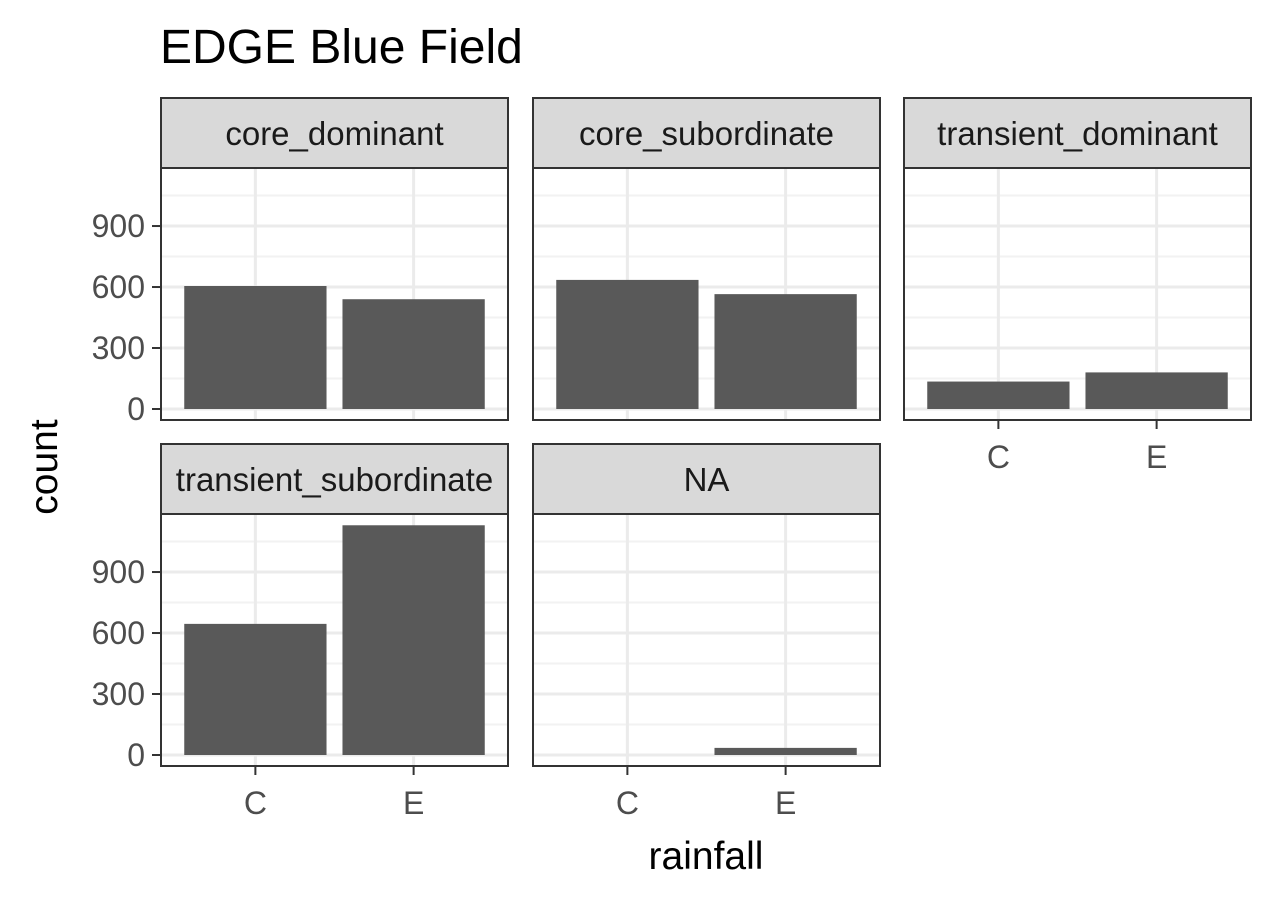 This screenshot has width=1275, height=900. I want to click on facet-panel: transient_dominant C E, so click(1077, 286).